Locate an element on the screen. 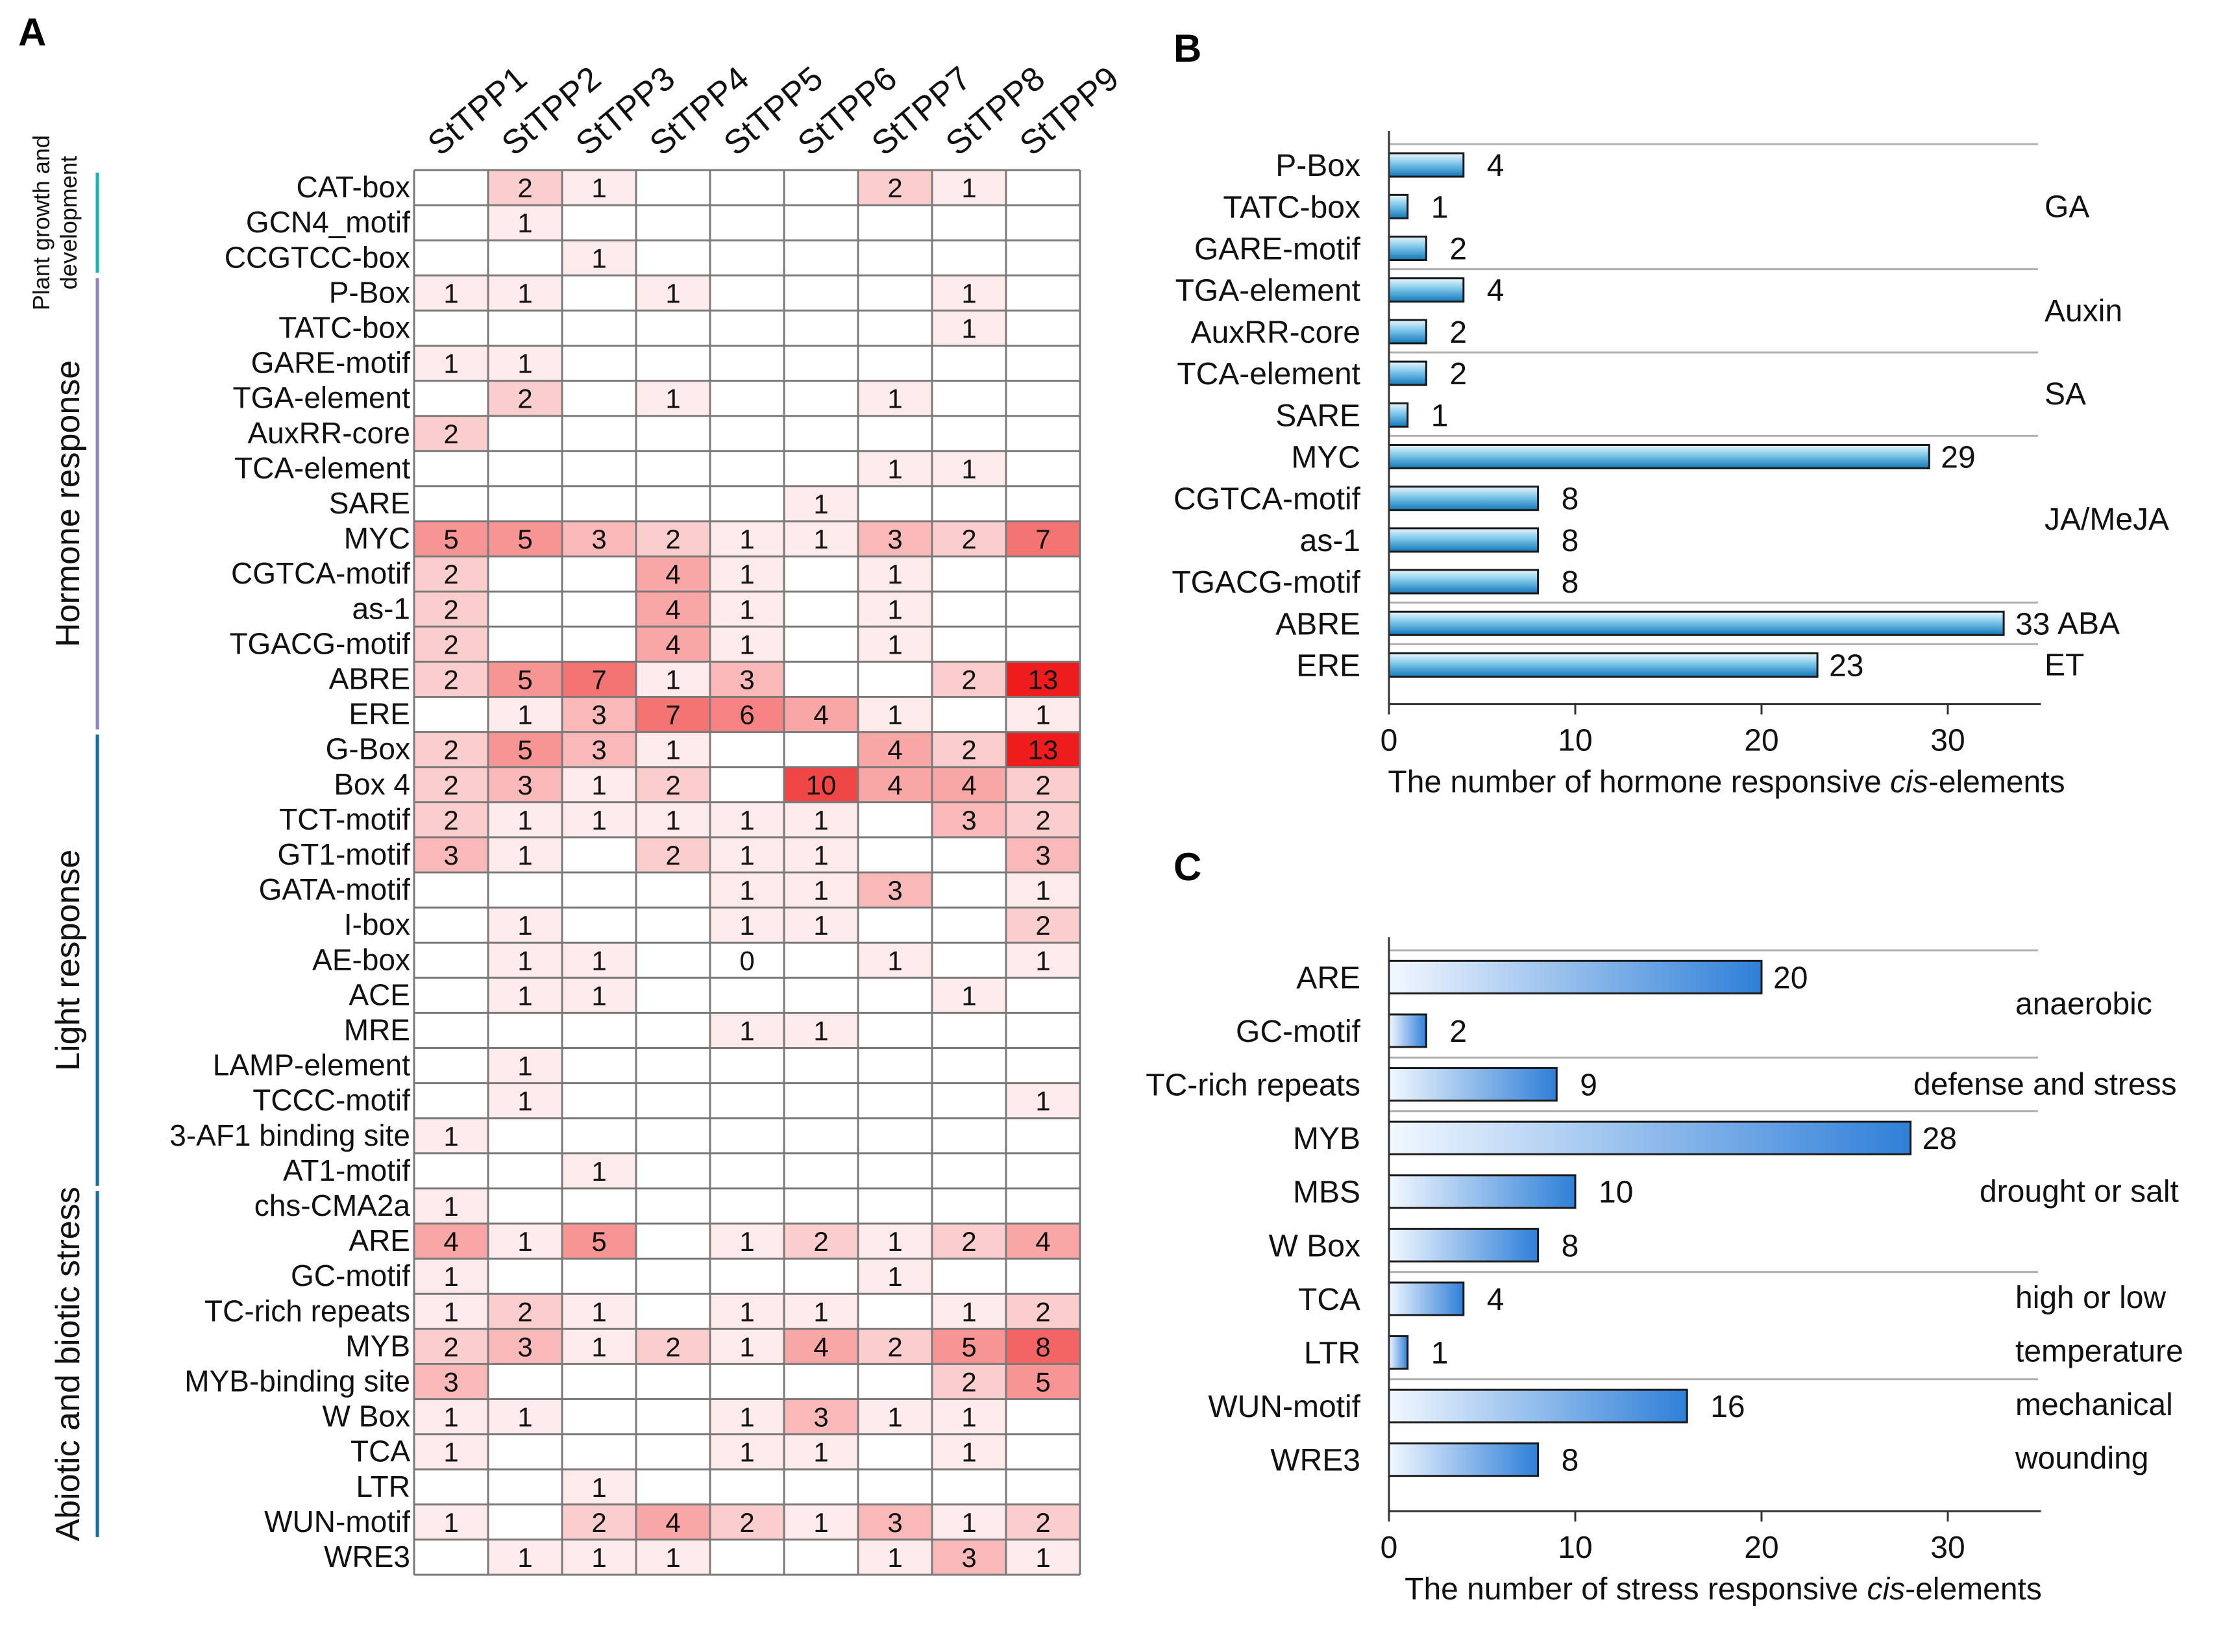 The height and width of the screenshot is (1652, 2223). x-tick-label: 30 is located at coordinates (1947, 1548).